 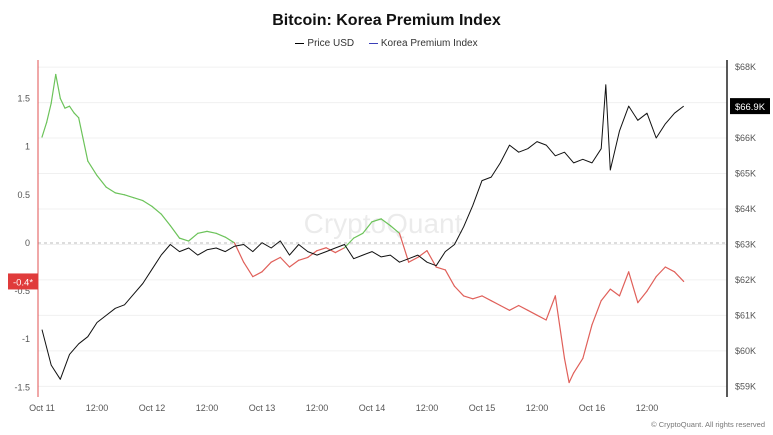 I want to click on x-tick-label: Oct 16, so click(x=592, y=408).